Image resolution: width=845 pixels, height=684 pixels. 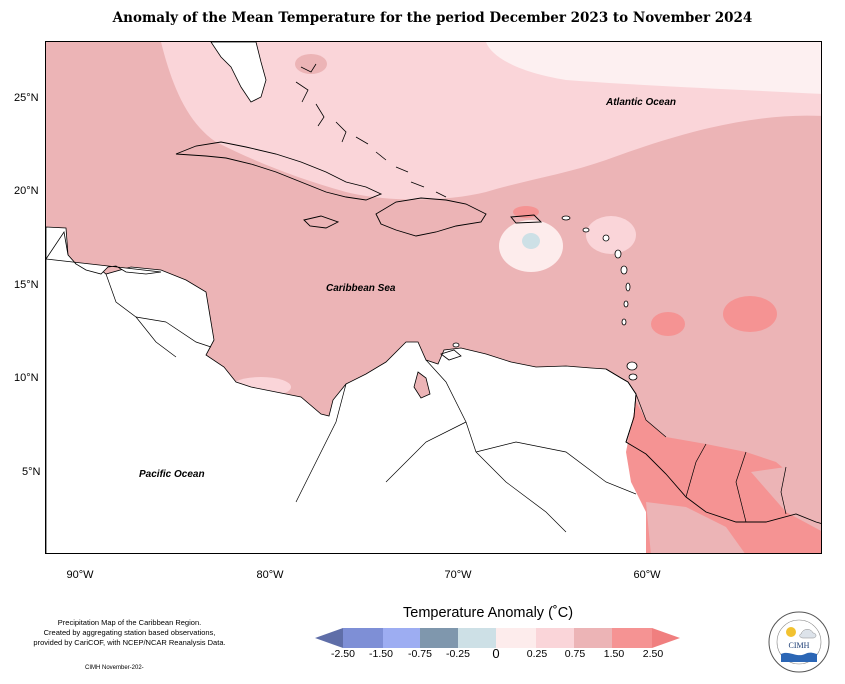 I want to click on legend-value-4: 0, so click(x=496, y=653).